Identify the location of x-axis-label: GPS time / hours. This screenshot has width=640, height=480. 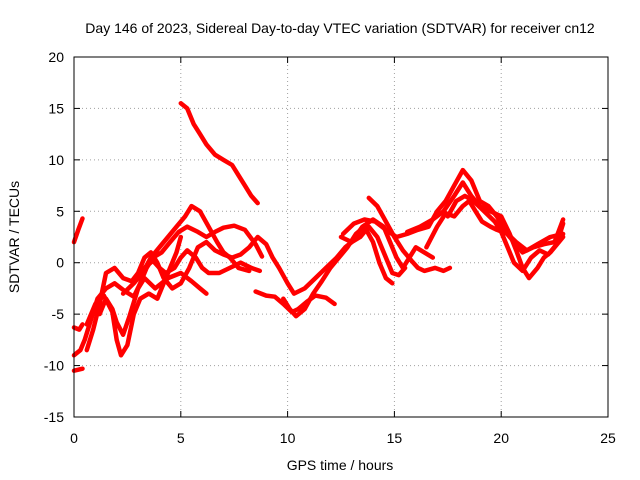
(340, 465).